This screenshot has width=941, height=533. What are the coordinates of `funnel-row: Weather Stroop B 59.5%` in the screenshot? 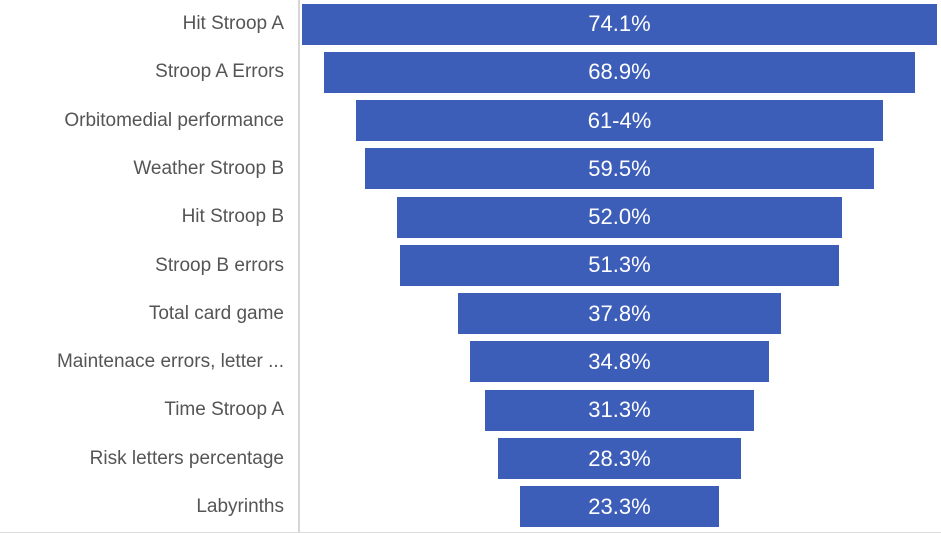 It's located at (470, 169).